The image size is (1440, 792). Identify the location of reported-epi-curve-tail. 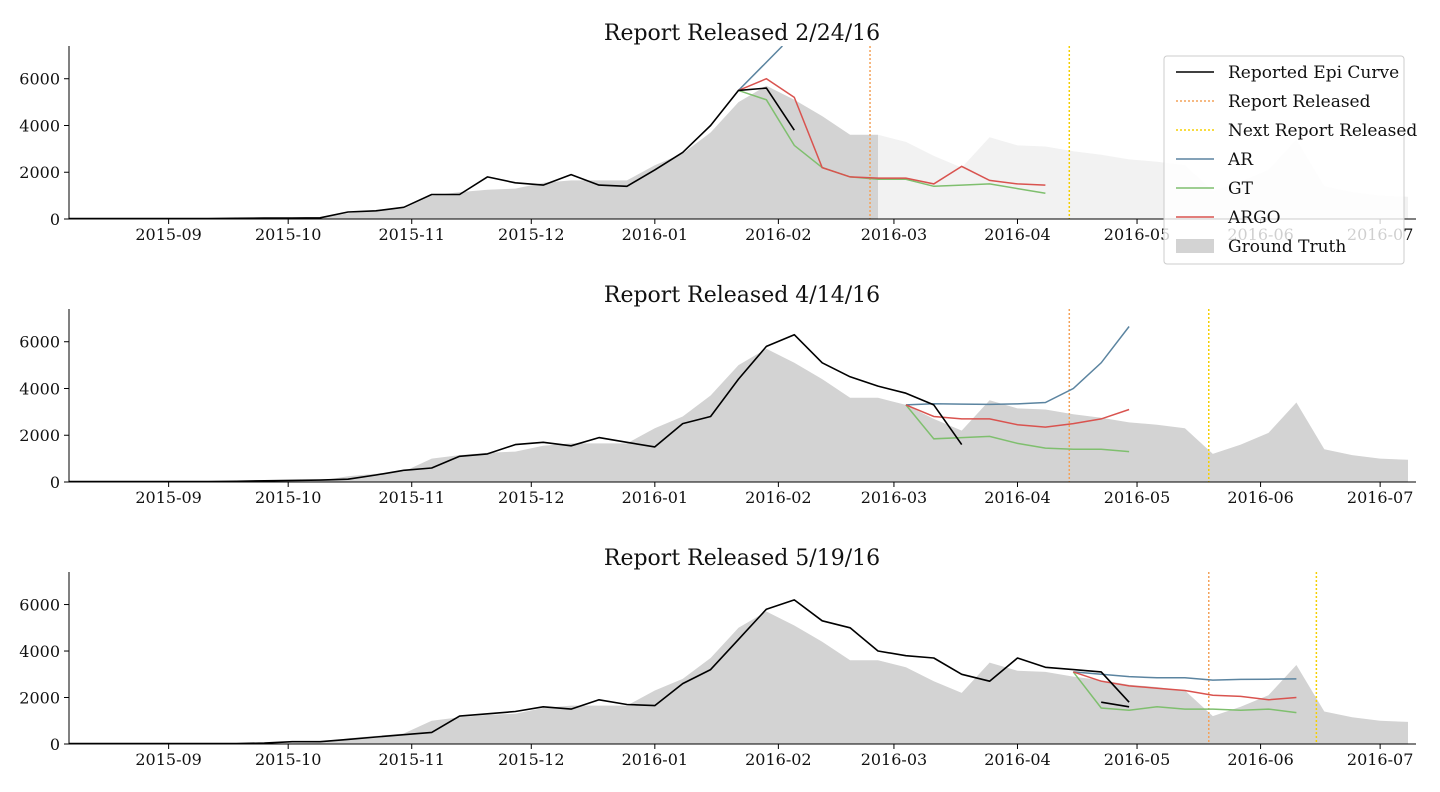
(1115, 704).